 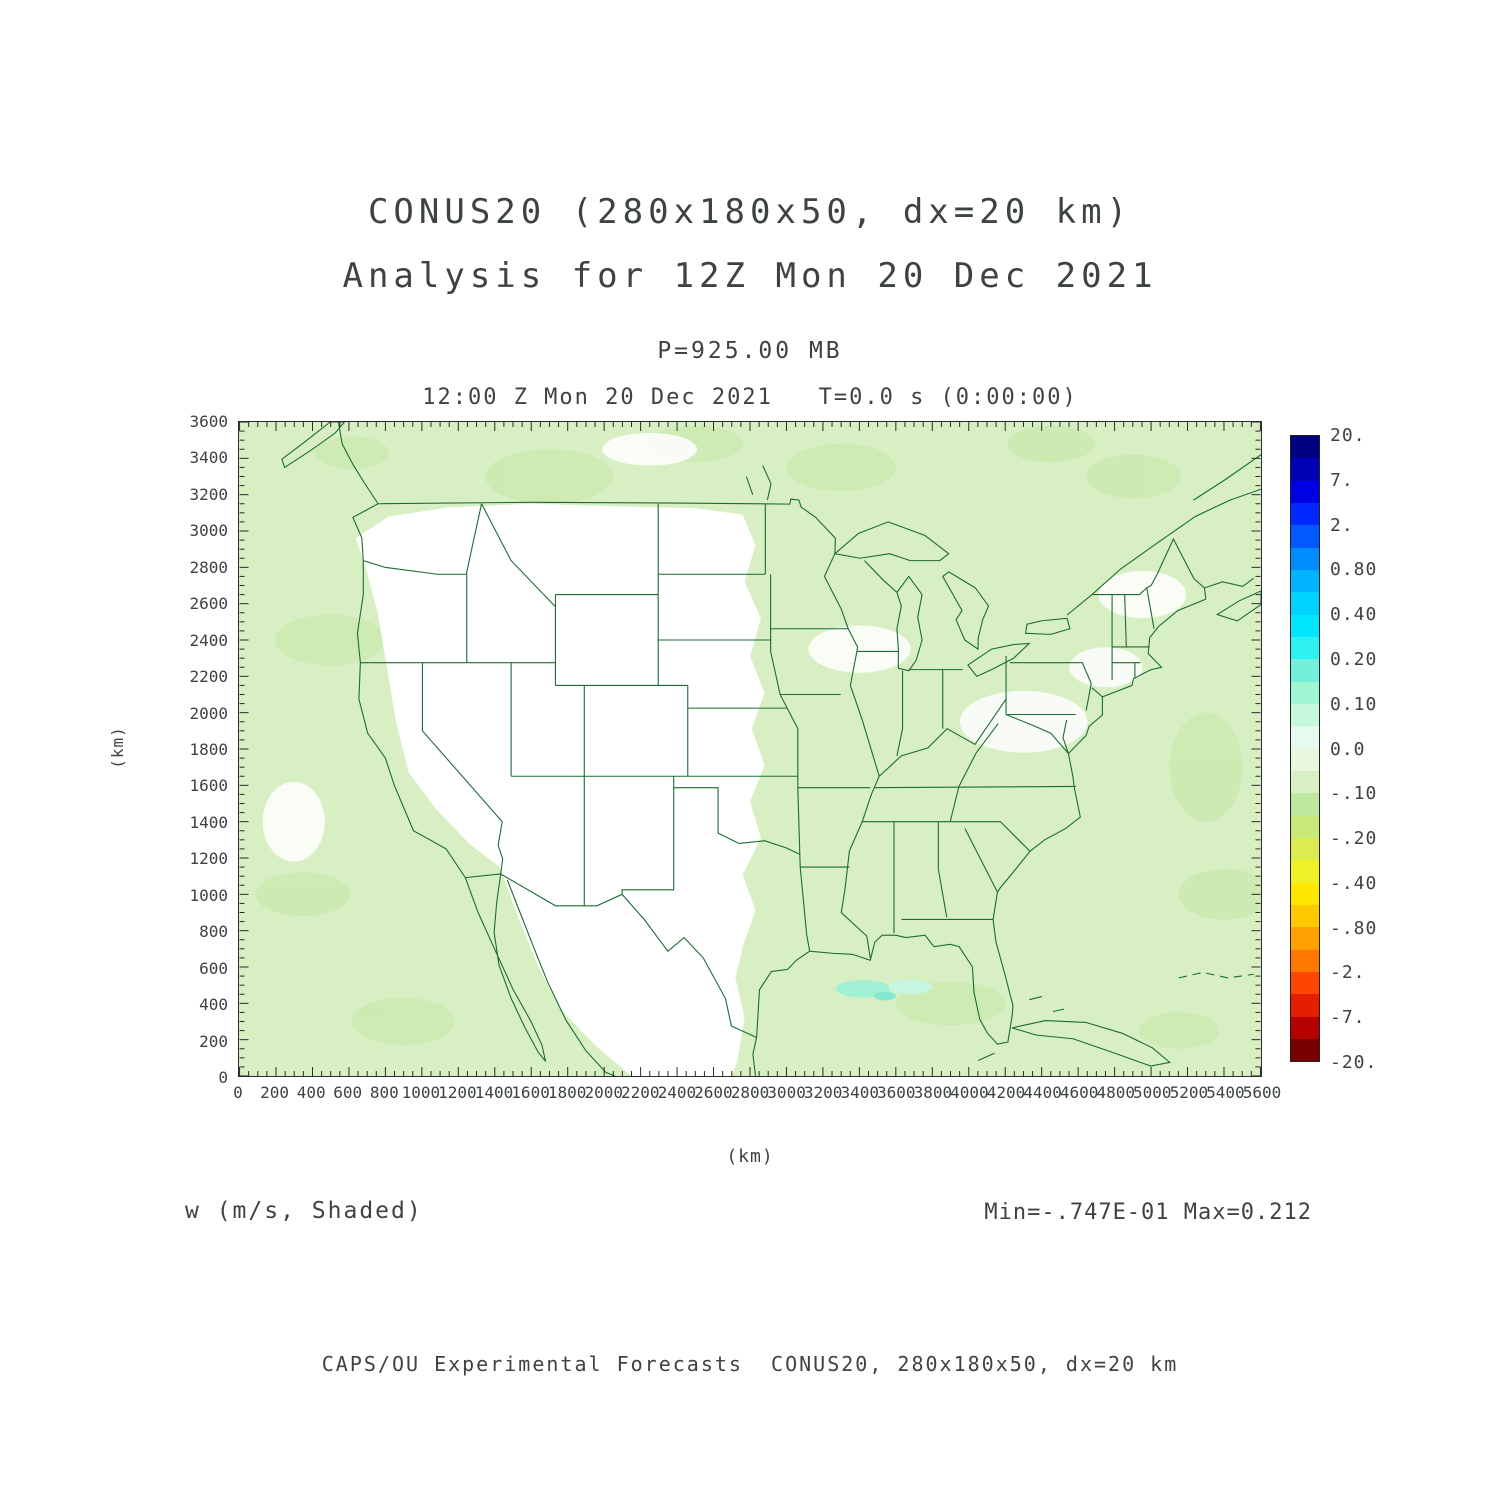 What do you see at coordinates (208, 531) in the screenshot?
I see `y-tick-label: 3000` at bounding box center [208, 531].